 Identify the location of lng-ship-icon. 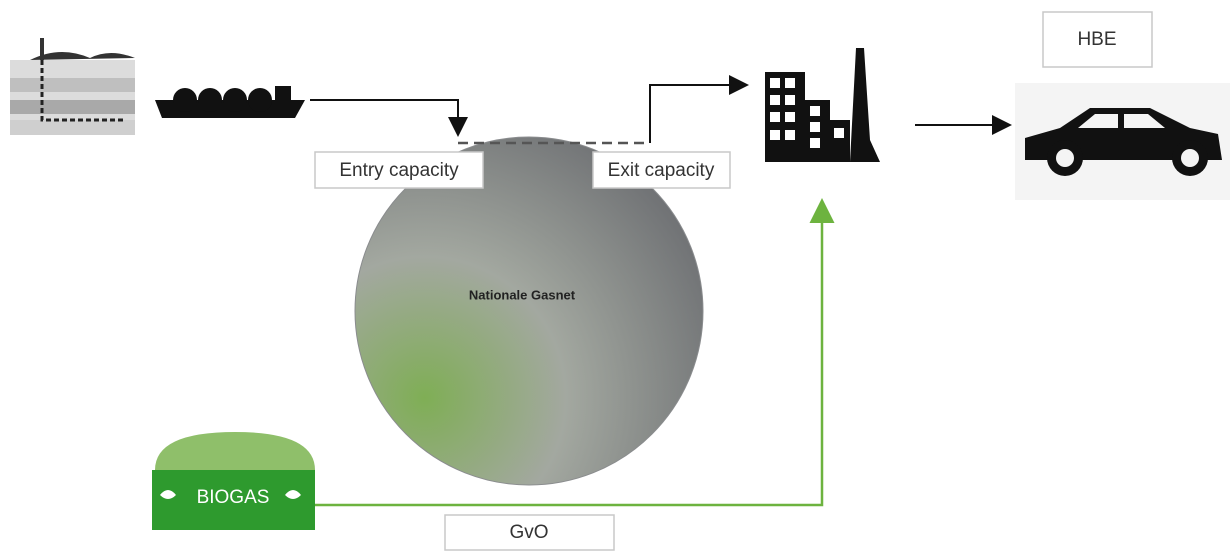
(230, 102).